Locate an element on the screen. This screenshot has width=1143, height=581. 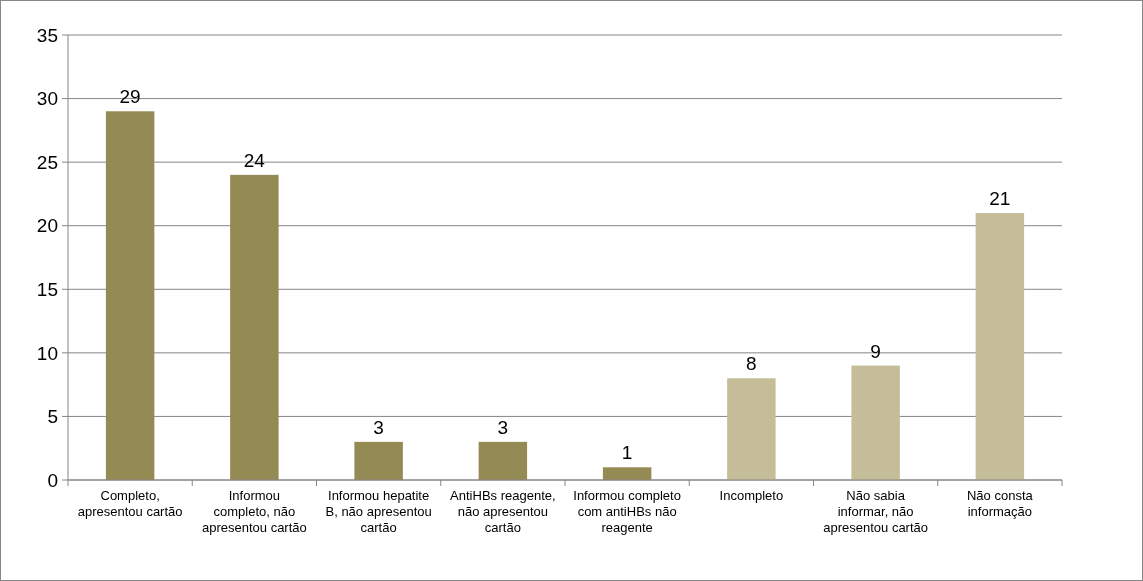
data-label: 29 is located at coordinates (130, 97).